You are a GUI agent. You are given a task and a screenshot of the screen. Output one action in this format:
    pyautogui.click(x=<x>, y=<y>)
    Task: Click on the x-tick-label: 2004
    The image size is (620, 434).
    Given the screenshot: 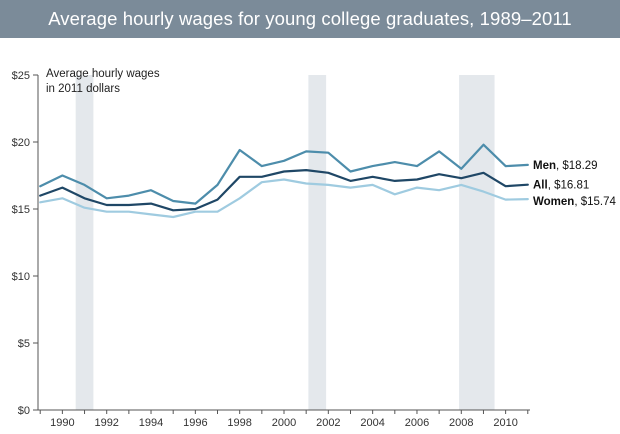 What is the action you would take?
    pyautogui.click(x=372, y=423)
    